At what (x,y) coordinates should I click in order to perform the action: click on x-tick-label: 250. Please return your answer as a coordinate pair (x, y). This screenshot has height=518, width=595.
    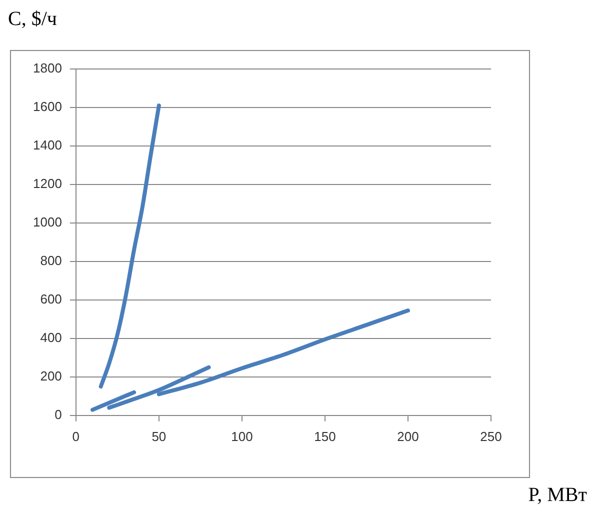
    Looking at the image, I should click on (491, 436).